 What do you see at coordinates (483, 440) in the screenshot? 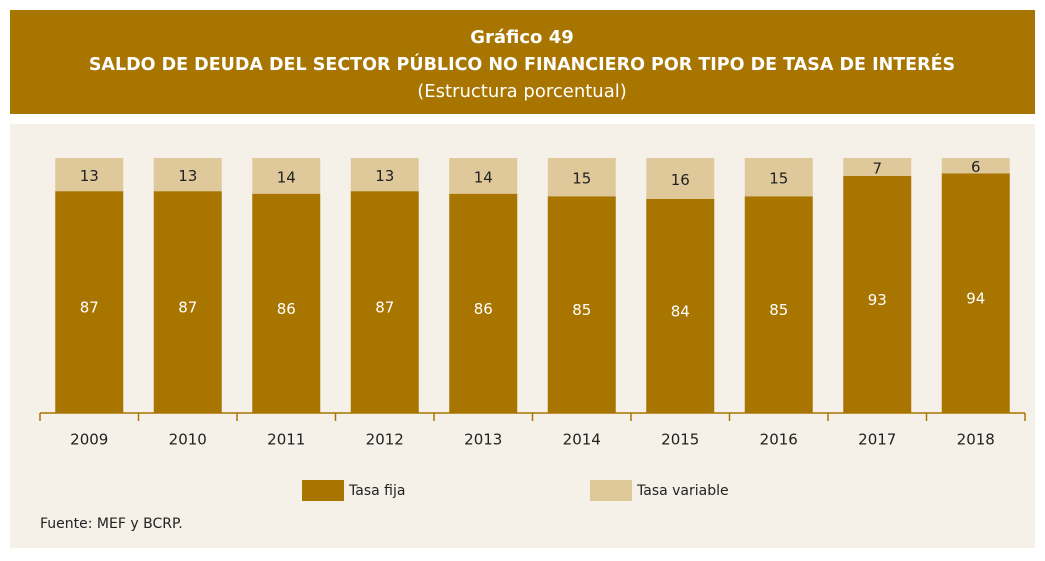
I see `x-tick-label: 2013` at bounding box center [483, 440].